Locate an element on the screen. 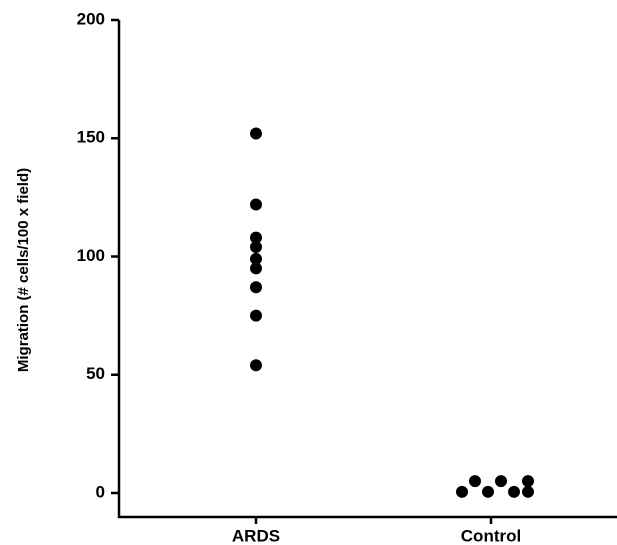  y-tick-label: 150 is located at coordinates (91, 137).